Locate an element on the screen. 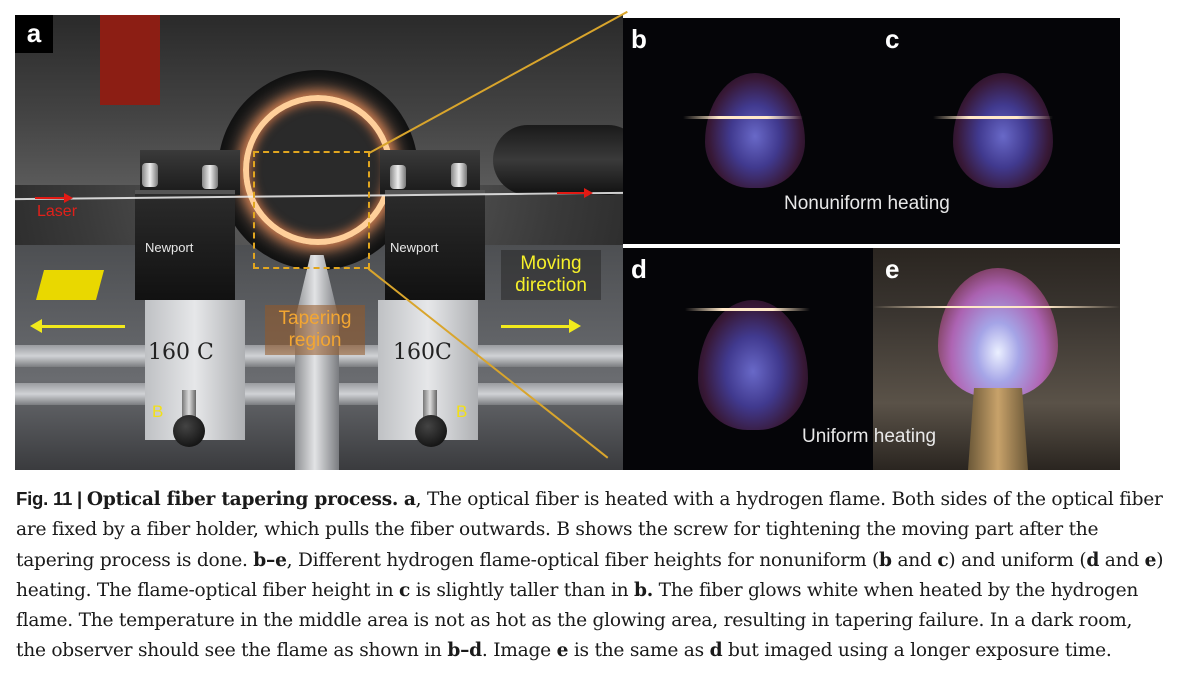 This screenshot has height=673, width=1179. laser-arrow-in is located at coordinates (54, 198).